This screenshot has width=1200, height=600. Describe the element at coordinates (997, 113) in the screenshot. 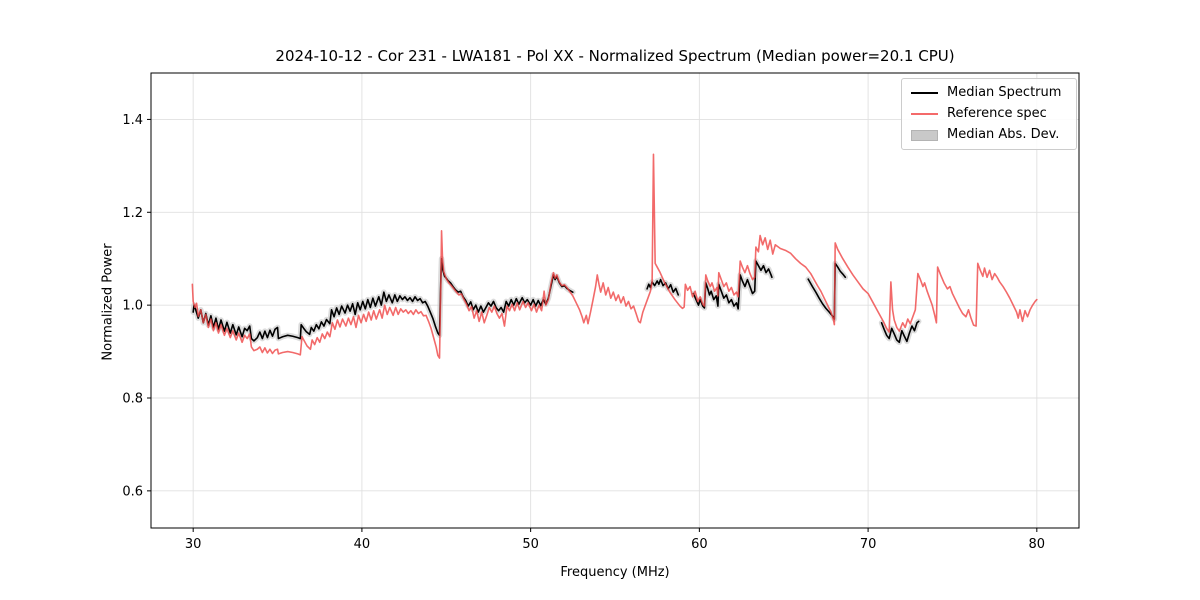

I see `legend-label-reference-spec: Reference spec` at that location.